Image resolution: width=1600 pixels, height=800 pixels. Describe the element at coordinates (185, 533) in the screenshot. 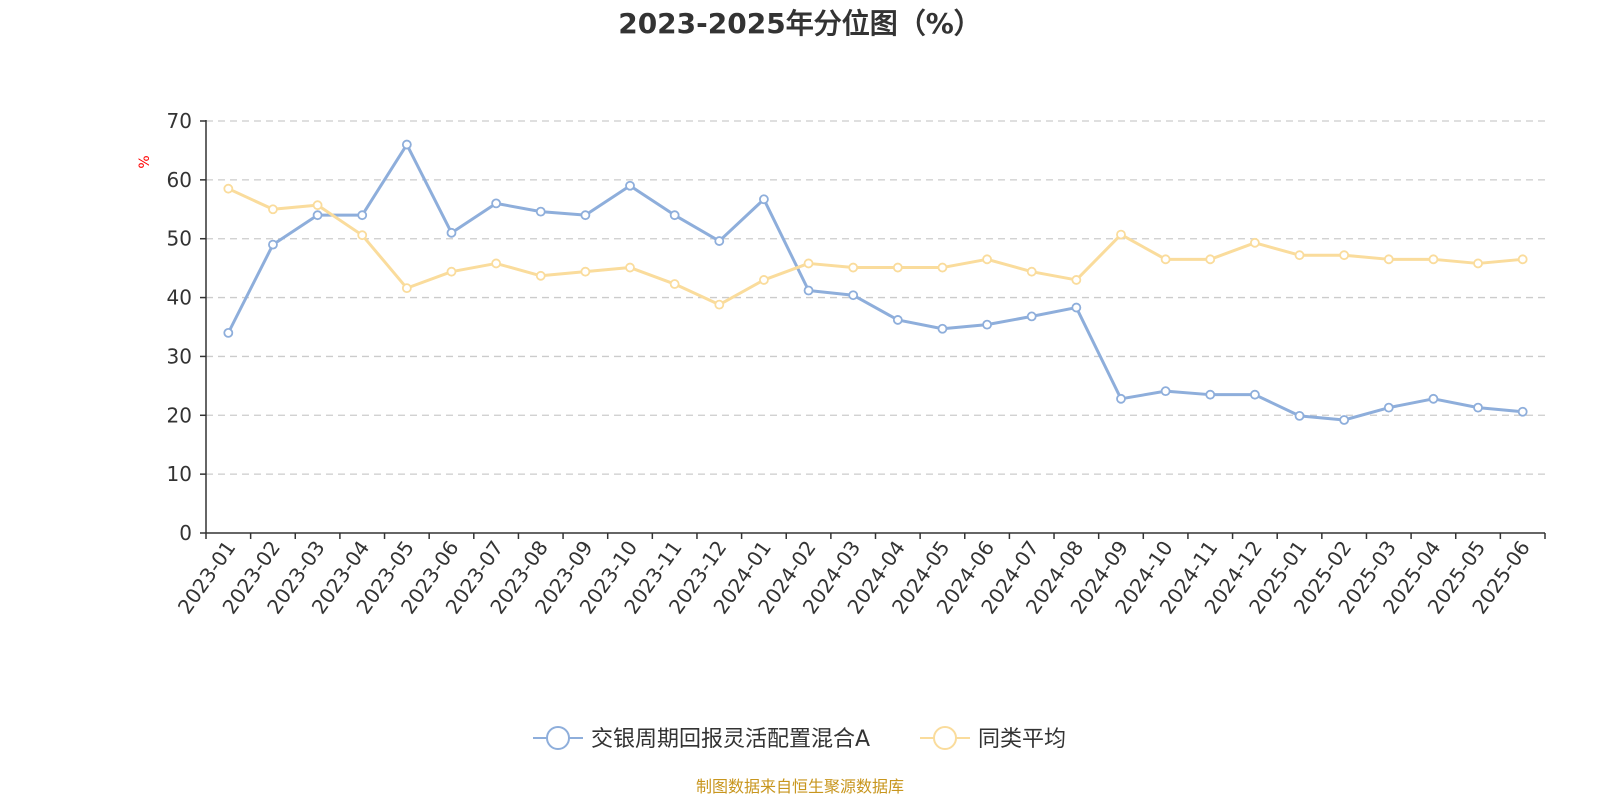

I see `y-tick-label: 0` at that location.